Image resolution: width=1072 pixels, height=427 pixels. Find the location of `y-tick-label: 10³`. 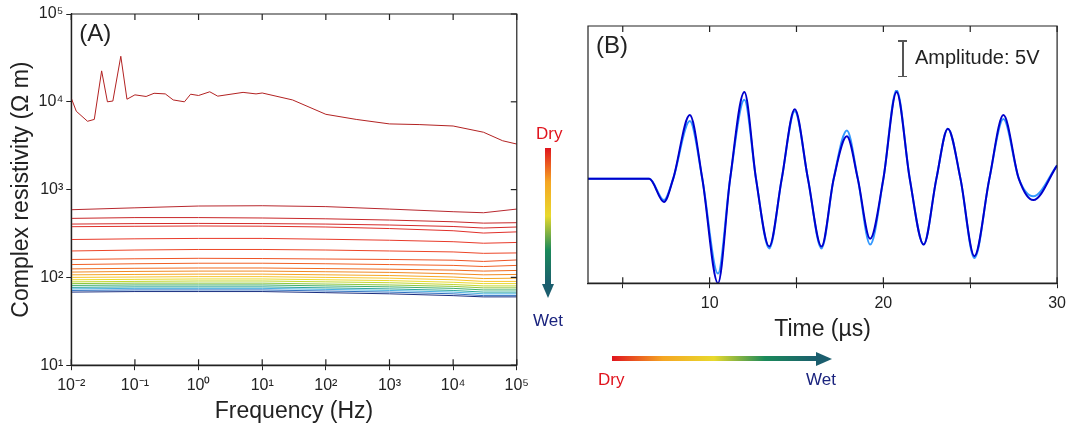

y-tick-label: 10³ is located at coordinates (52, 189).